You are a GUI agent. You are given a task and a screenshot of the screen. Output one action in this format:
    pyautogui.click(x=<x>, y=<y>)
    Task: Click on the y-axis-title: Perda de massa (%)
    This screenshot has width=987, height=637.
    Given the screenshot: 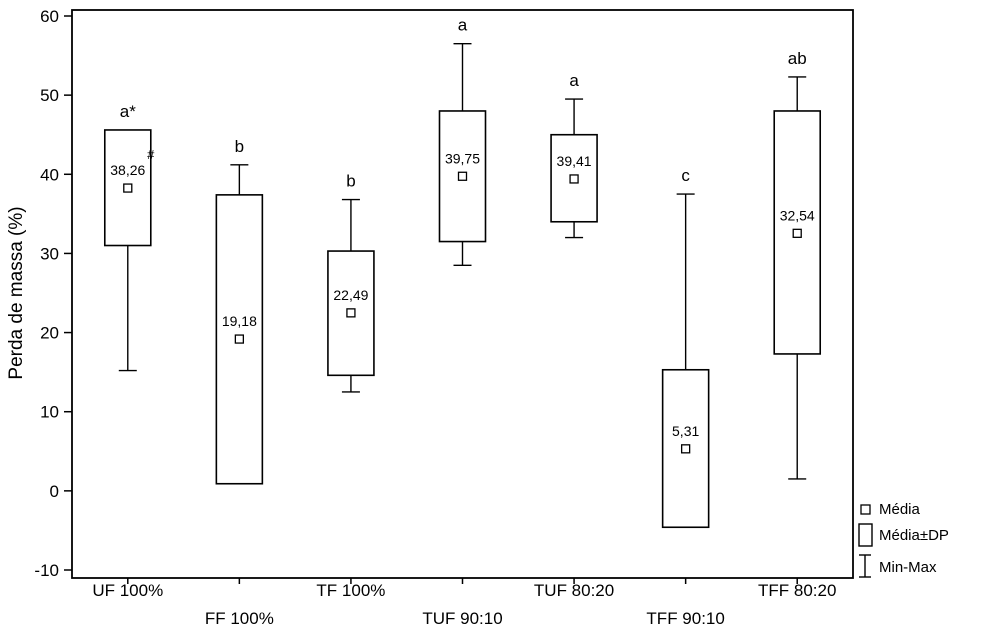 What is the action you would take?
    pyautogui.click(x=16, y=292)
    